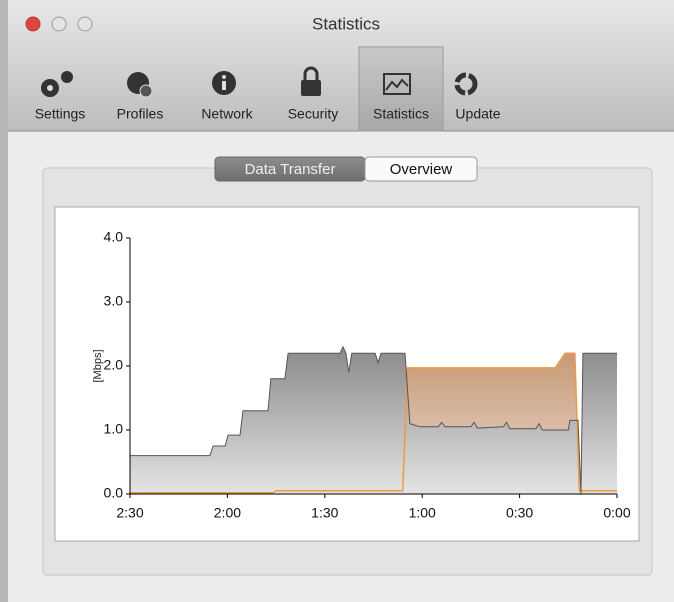 The width and height of the screenshot is (674, 602). I want to click on update-icon, so click(466, 84).